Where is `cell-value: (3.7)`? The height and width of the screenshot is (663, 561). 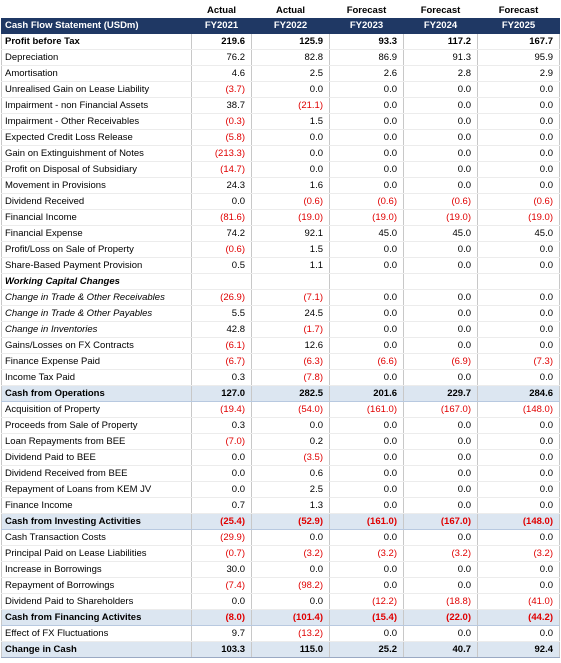
cell-value: (3.7) is located at coordinates (221, 89).